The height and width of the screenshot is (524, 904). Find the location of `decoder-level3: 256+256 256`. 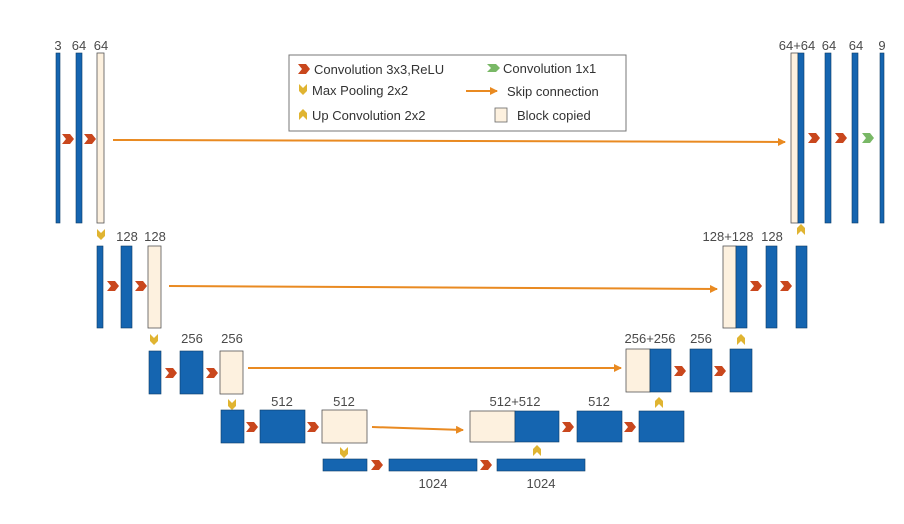

decoder-level3: 256+256 256 is located at coordinates (689, 362).